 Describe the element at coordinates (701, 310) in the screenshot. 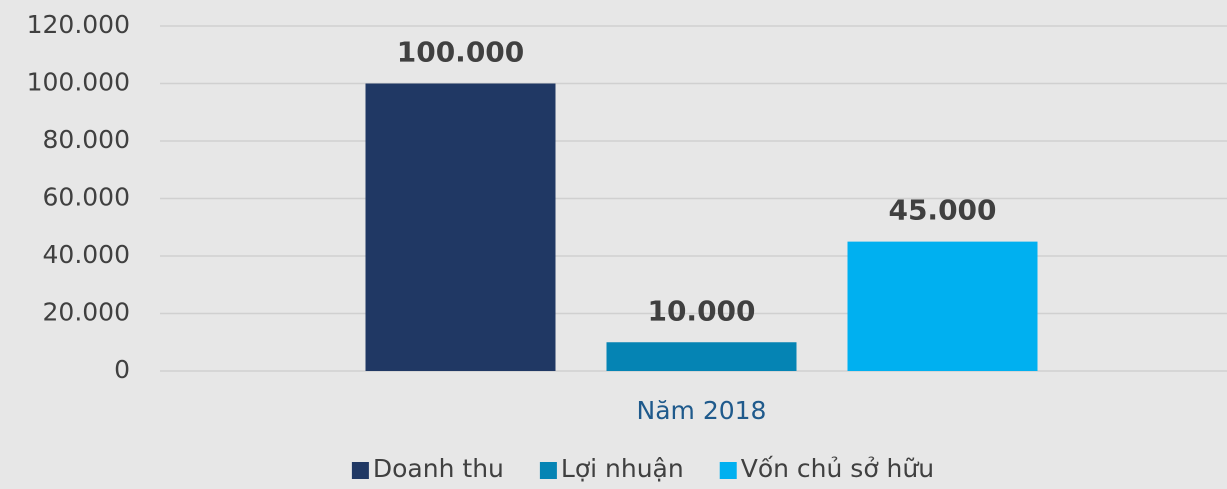

I see `data-label: 10.000` at that location.